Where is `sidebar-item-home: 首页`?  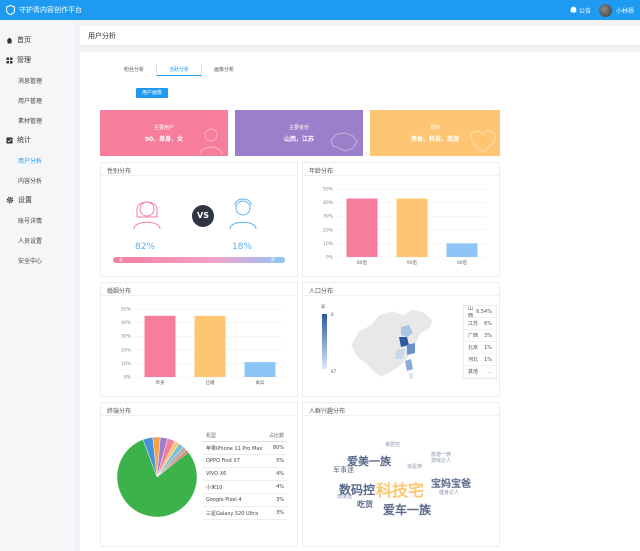
sidebar-item-home: 首页 is located at coordinates (37, 40).